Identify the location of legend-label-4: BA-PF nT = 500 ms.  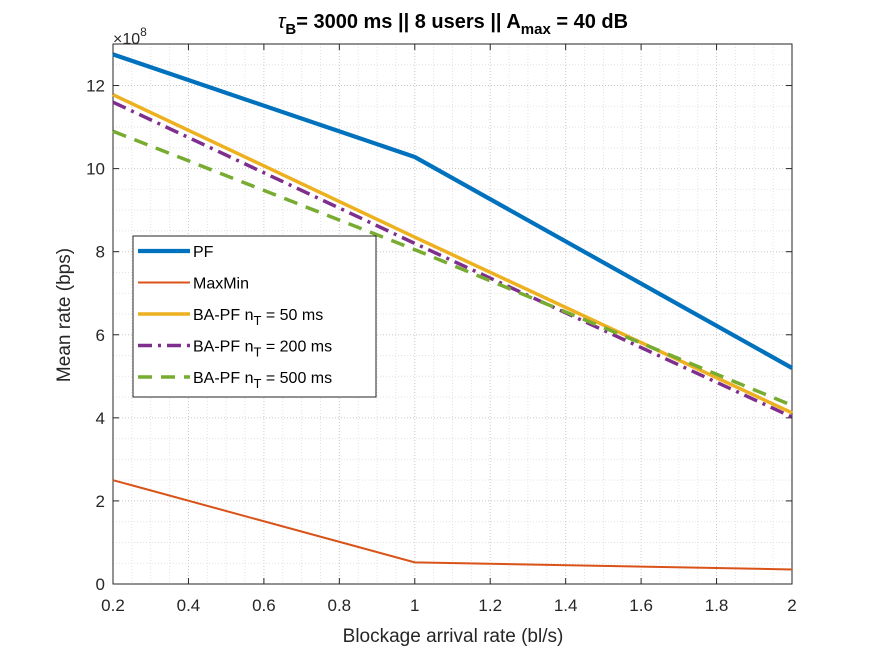
(262, 380).